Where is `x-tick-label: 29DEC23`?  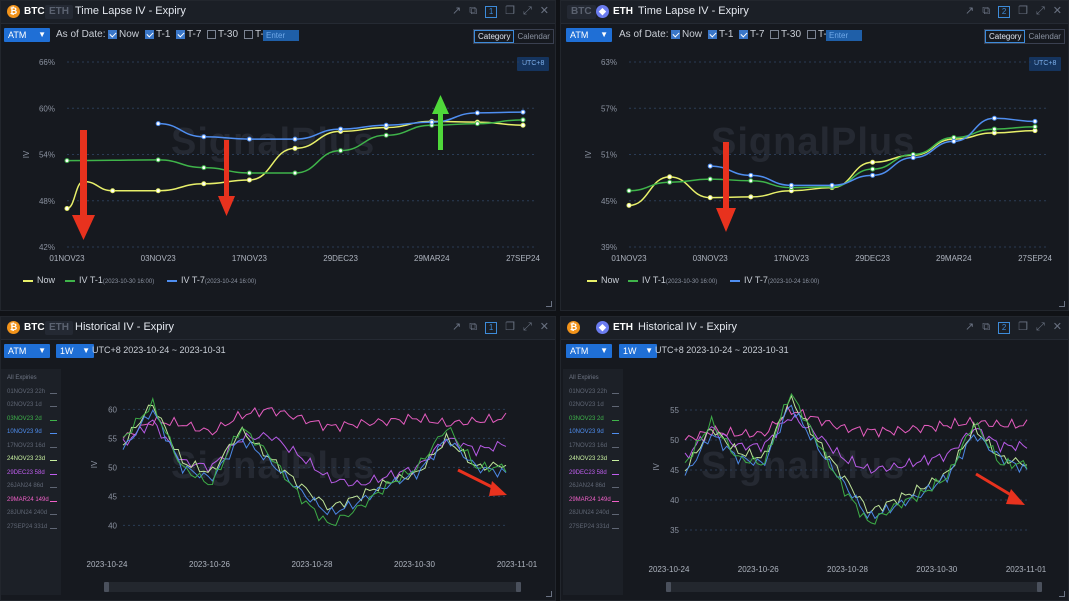
x-tick-label: 29DEC23 is located at coordinates (872, 258).